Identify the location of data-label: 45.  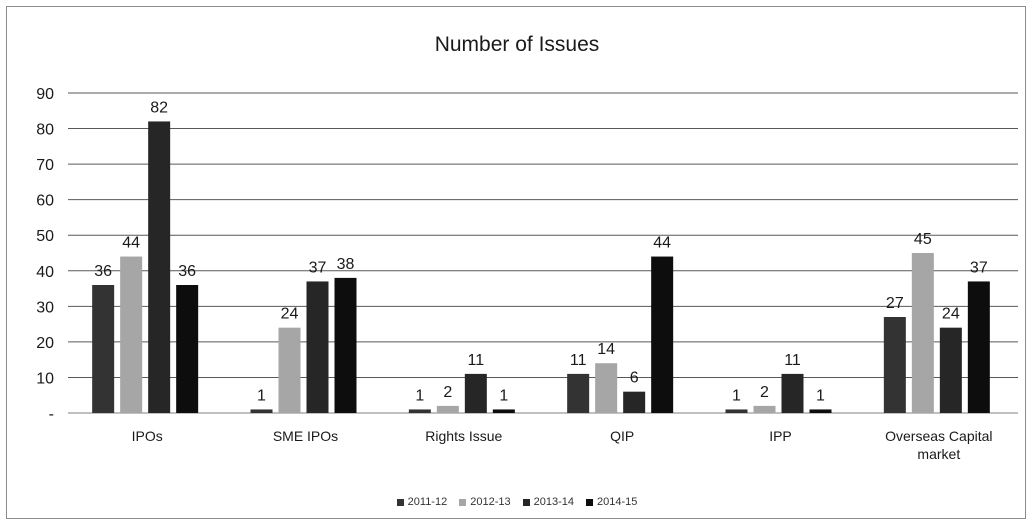
(923, 239).